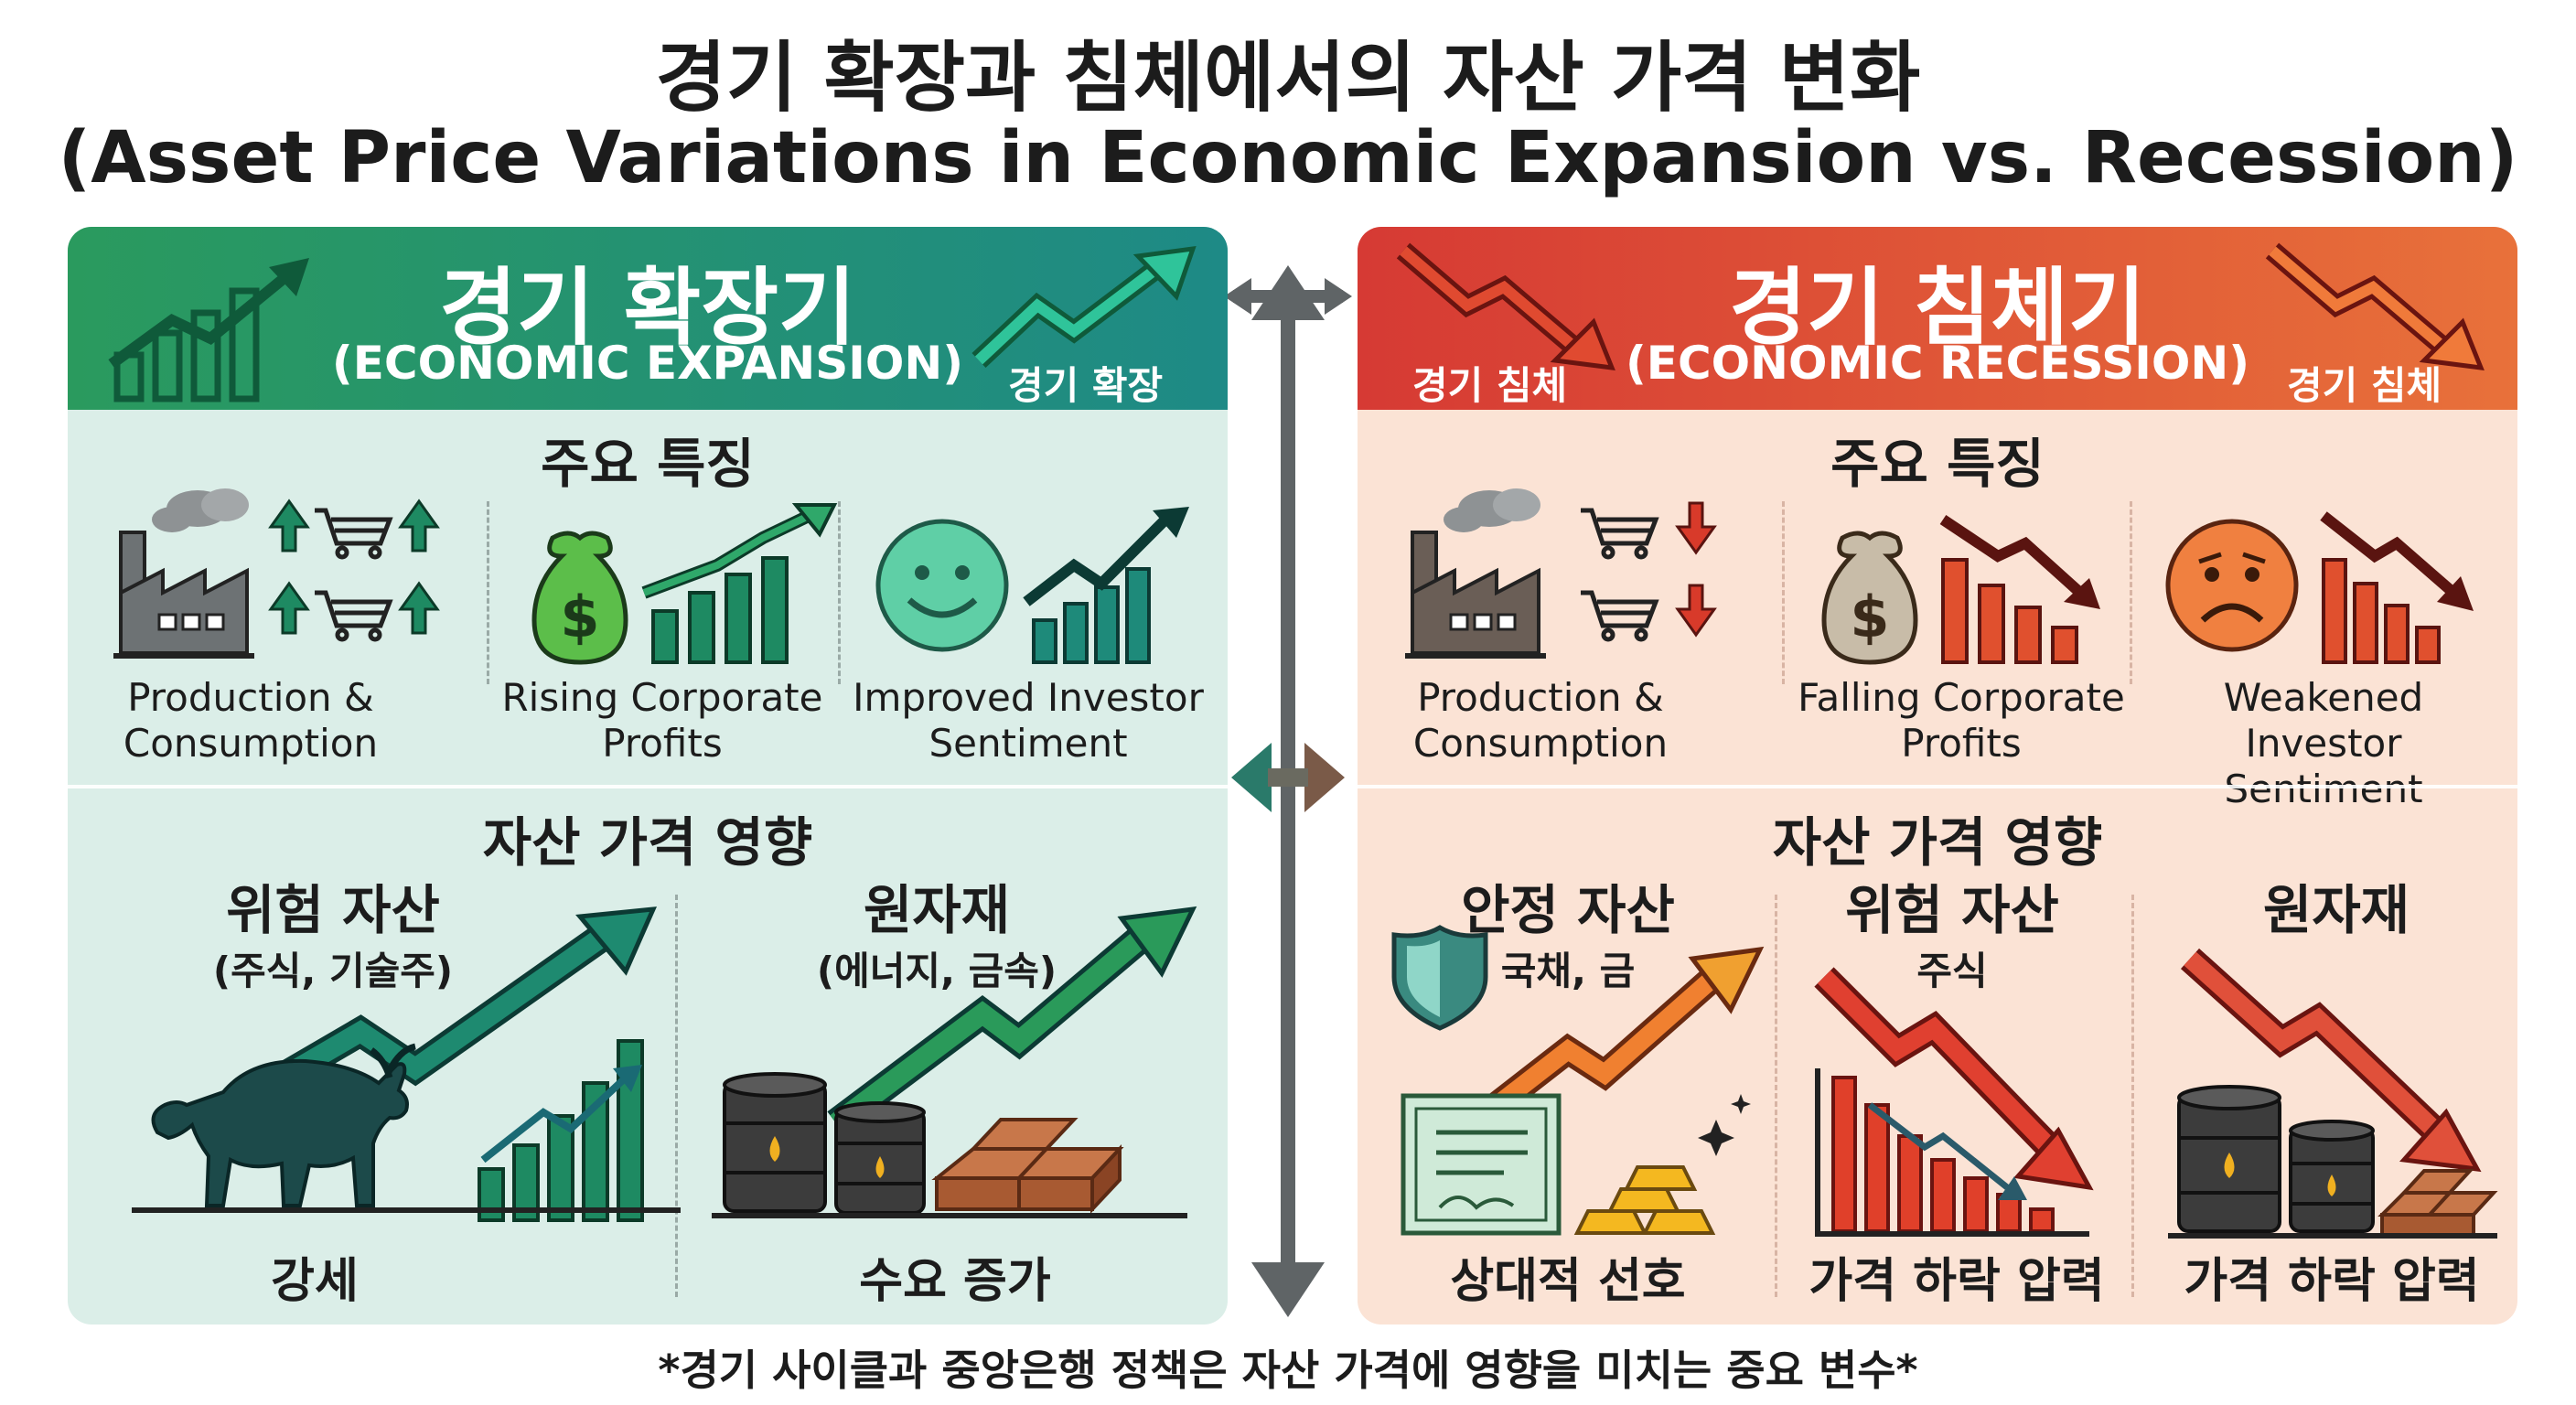 The height and width of the screenshot is (1405, 2576). I want to click on recession-asset-title-1: 안정 자산, so click(1568, 910).